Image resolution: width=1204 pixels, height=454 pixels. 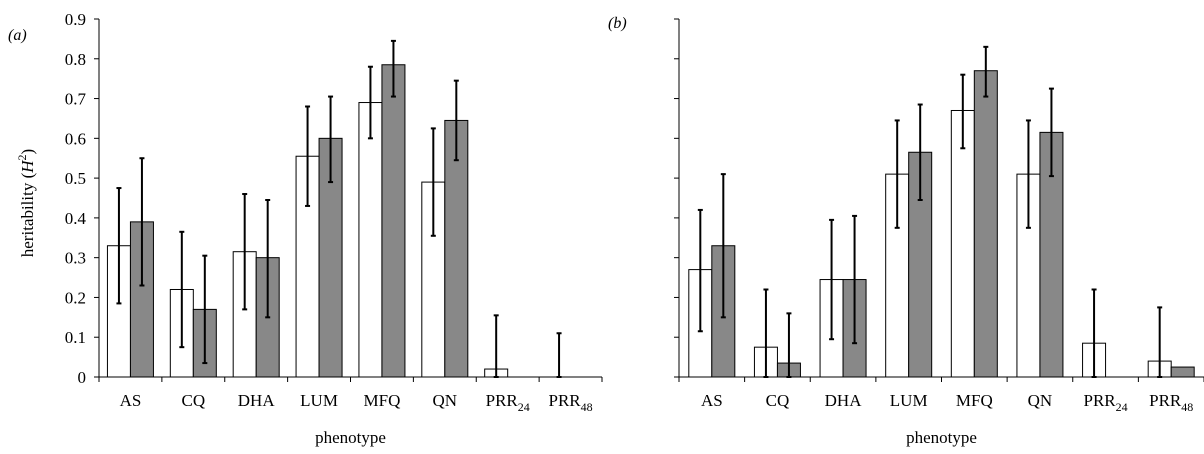 What do you see at coordinates (75, 59) in the screenshot?
I see `y-tick-label: 0.8` at bounding box center [75, 59].